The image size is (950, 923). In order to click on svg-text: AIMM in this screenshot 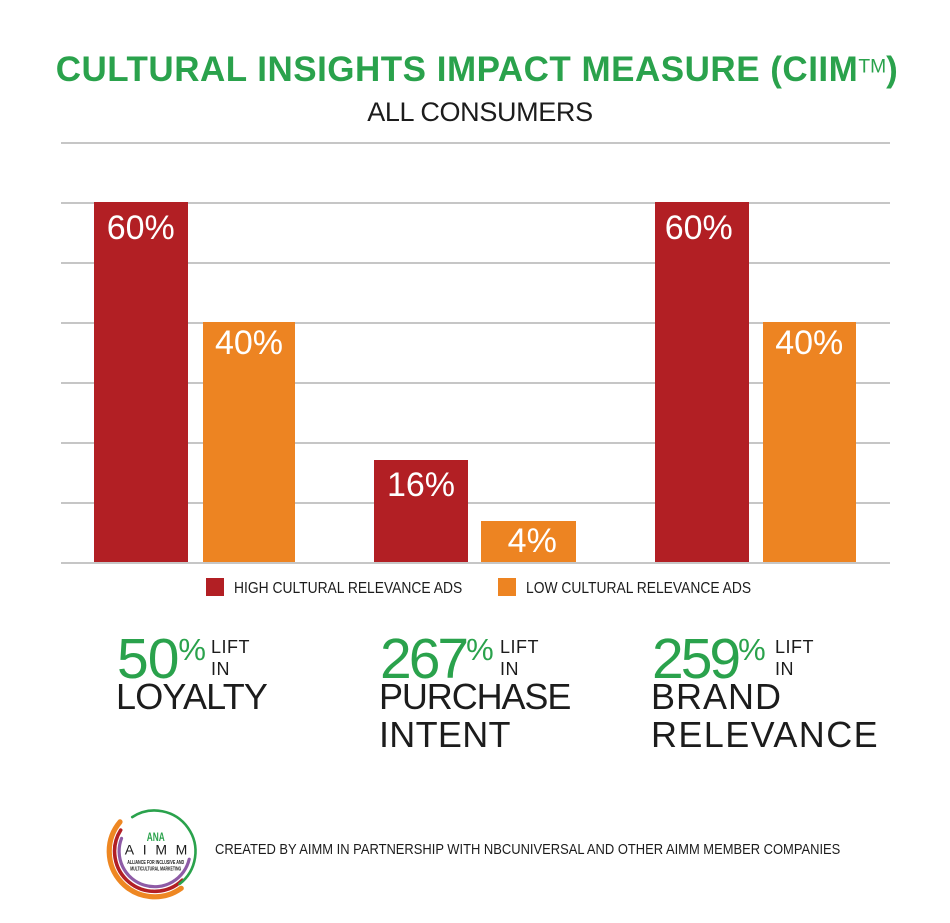, I will do `click(160, 850)`.